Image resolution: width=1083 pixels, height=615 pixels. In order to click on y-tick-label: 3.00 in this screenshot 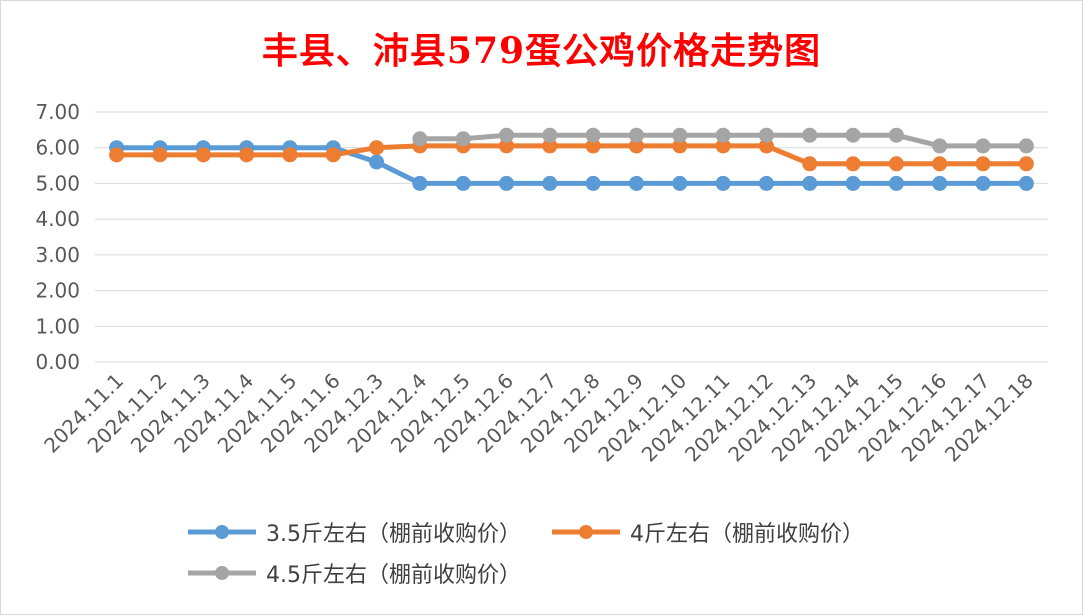, I will do `click(57, 255)`.